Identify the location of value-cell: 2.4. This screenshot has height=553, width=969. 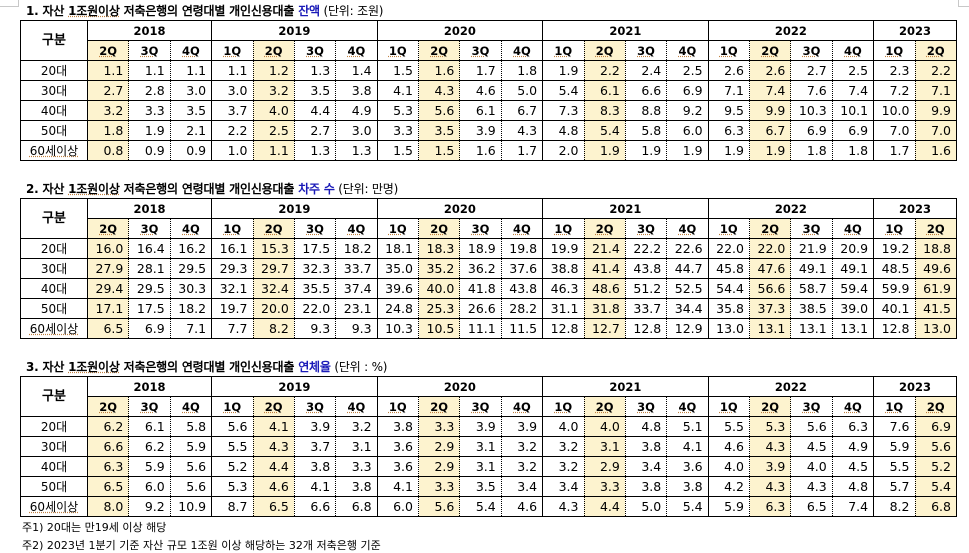
(645, 70).